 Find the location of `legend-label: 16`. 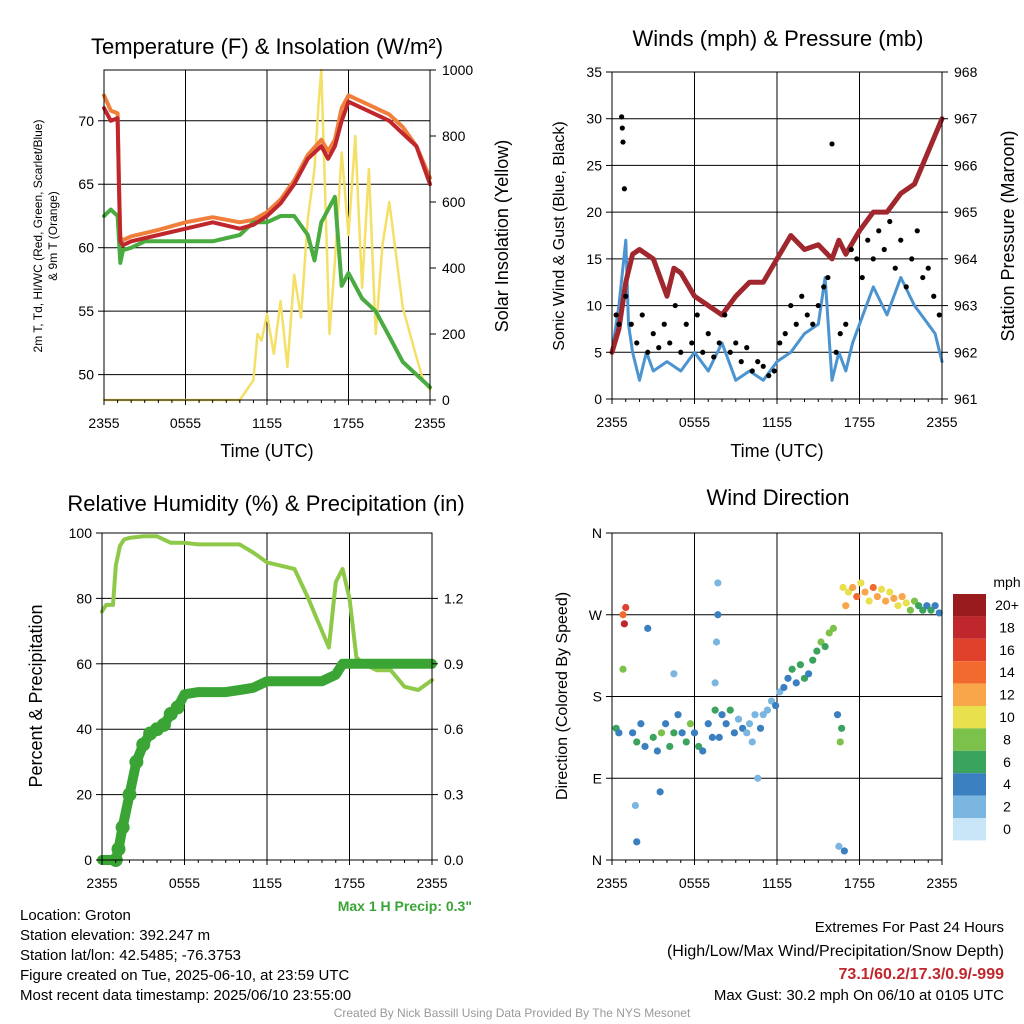

legend-label: 16 is located at coordinates (1007, 650).